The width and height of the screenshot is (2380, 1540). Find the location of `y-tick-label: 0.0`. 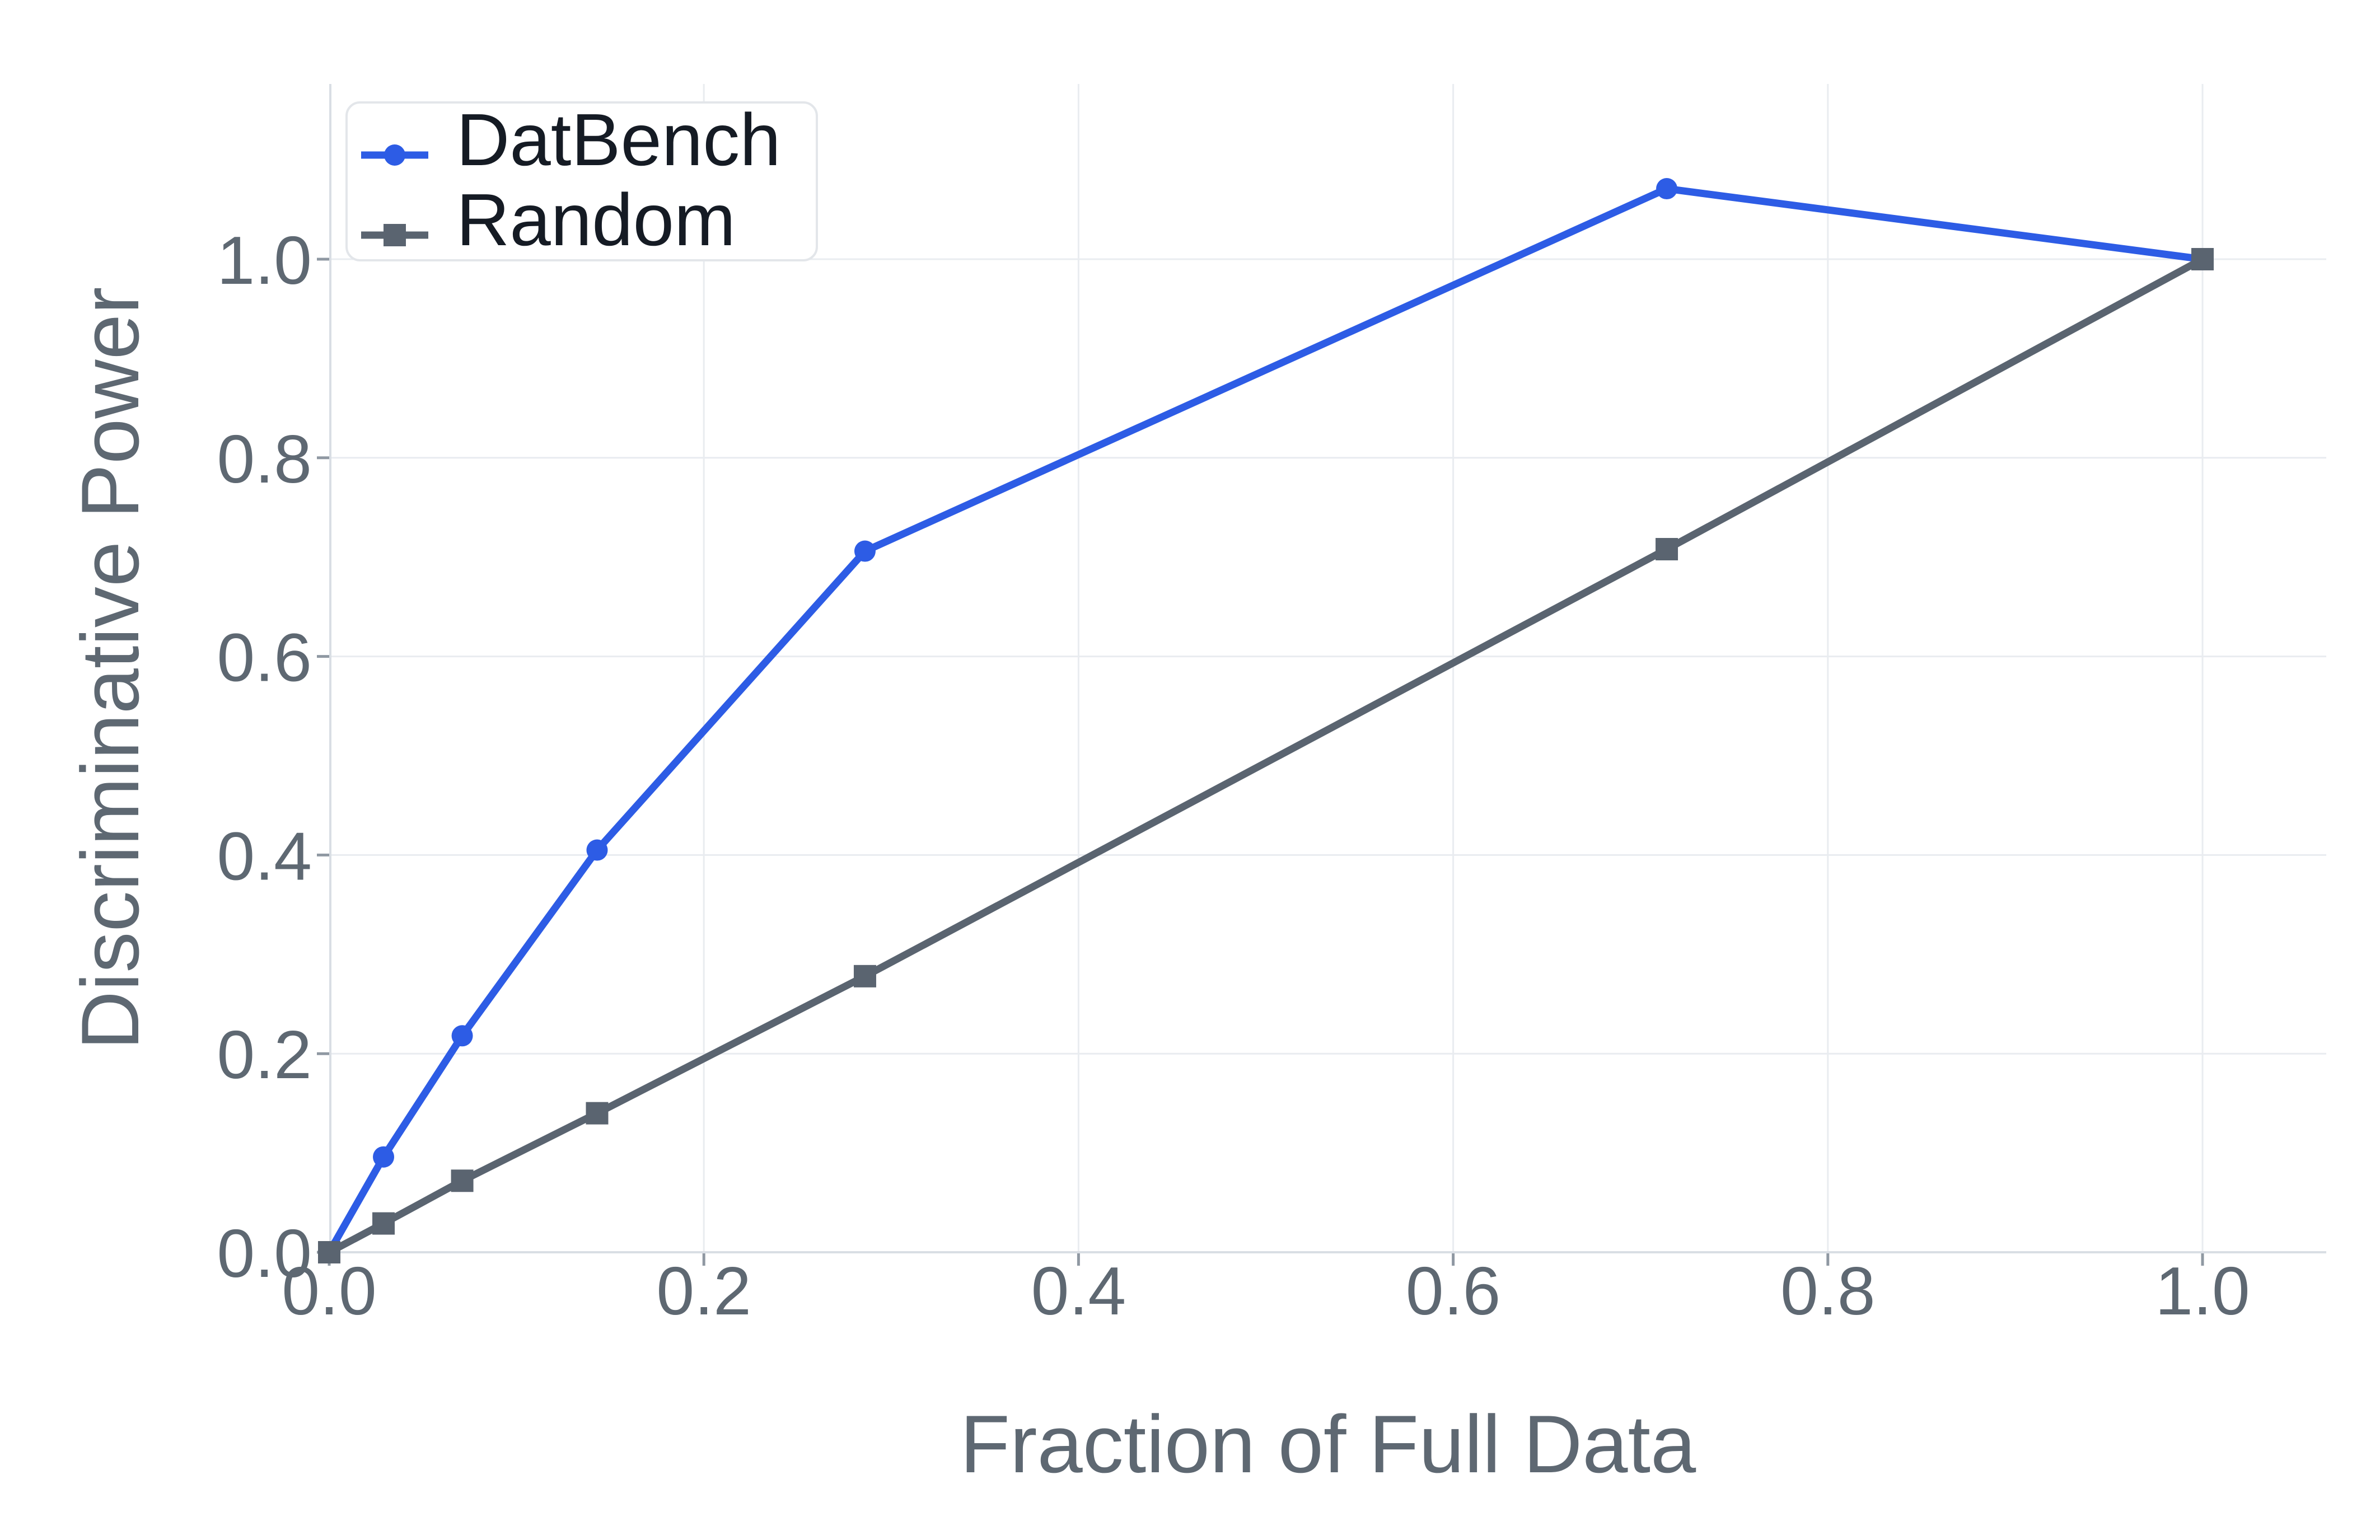

y-tick-label: 0.0 is located at coordinates (264, 1253).